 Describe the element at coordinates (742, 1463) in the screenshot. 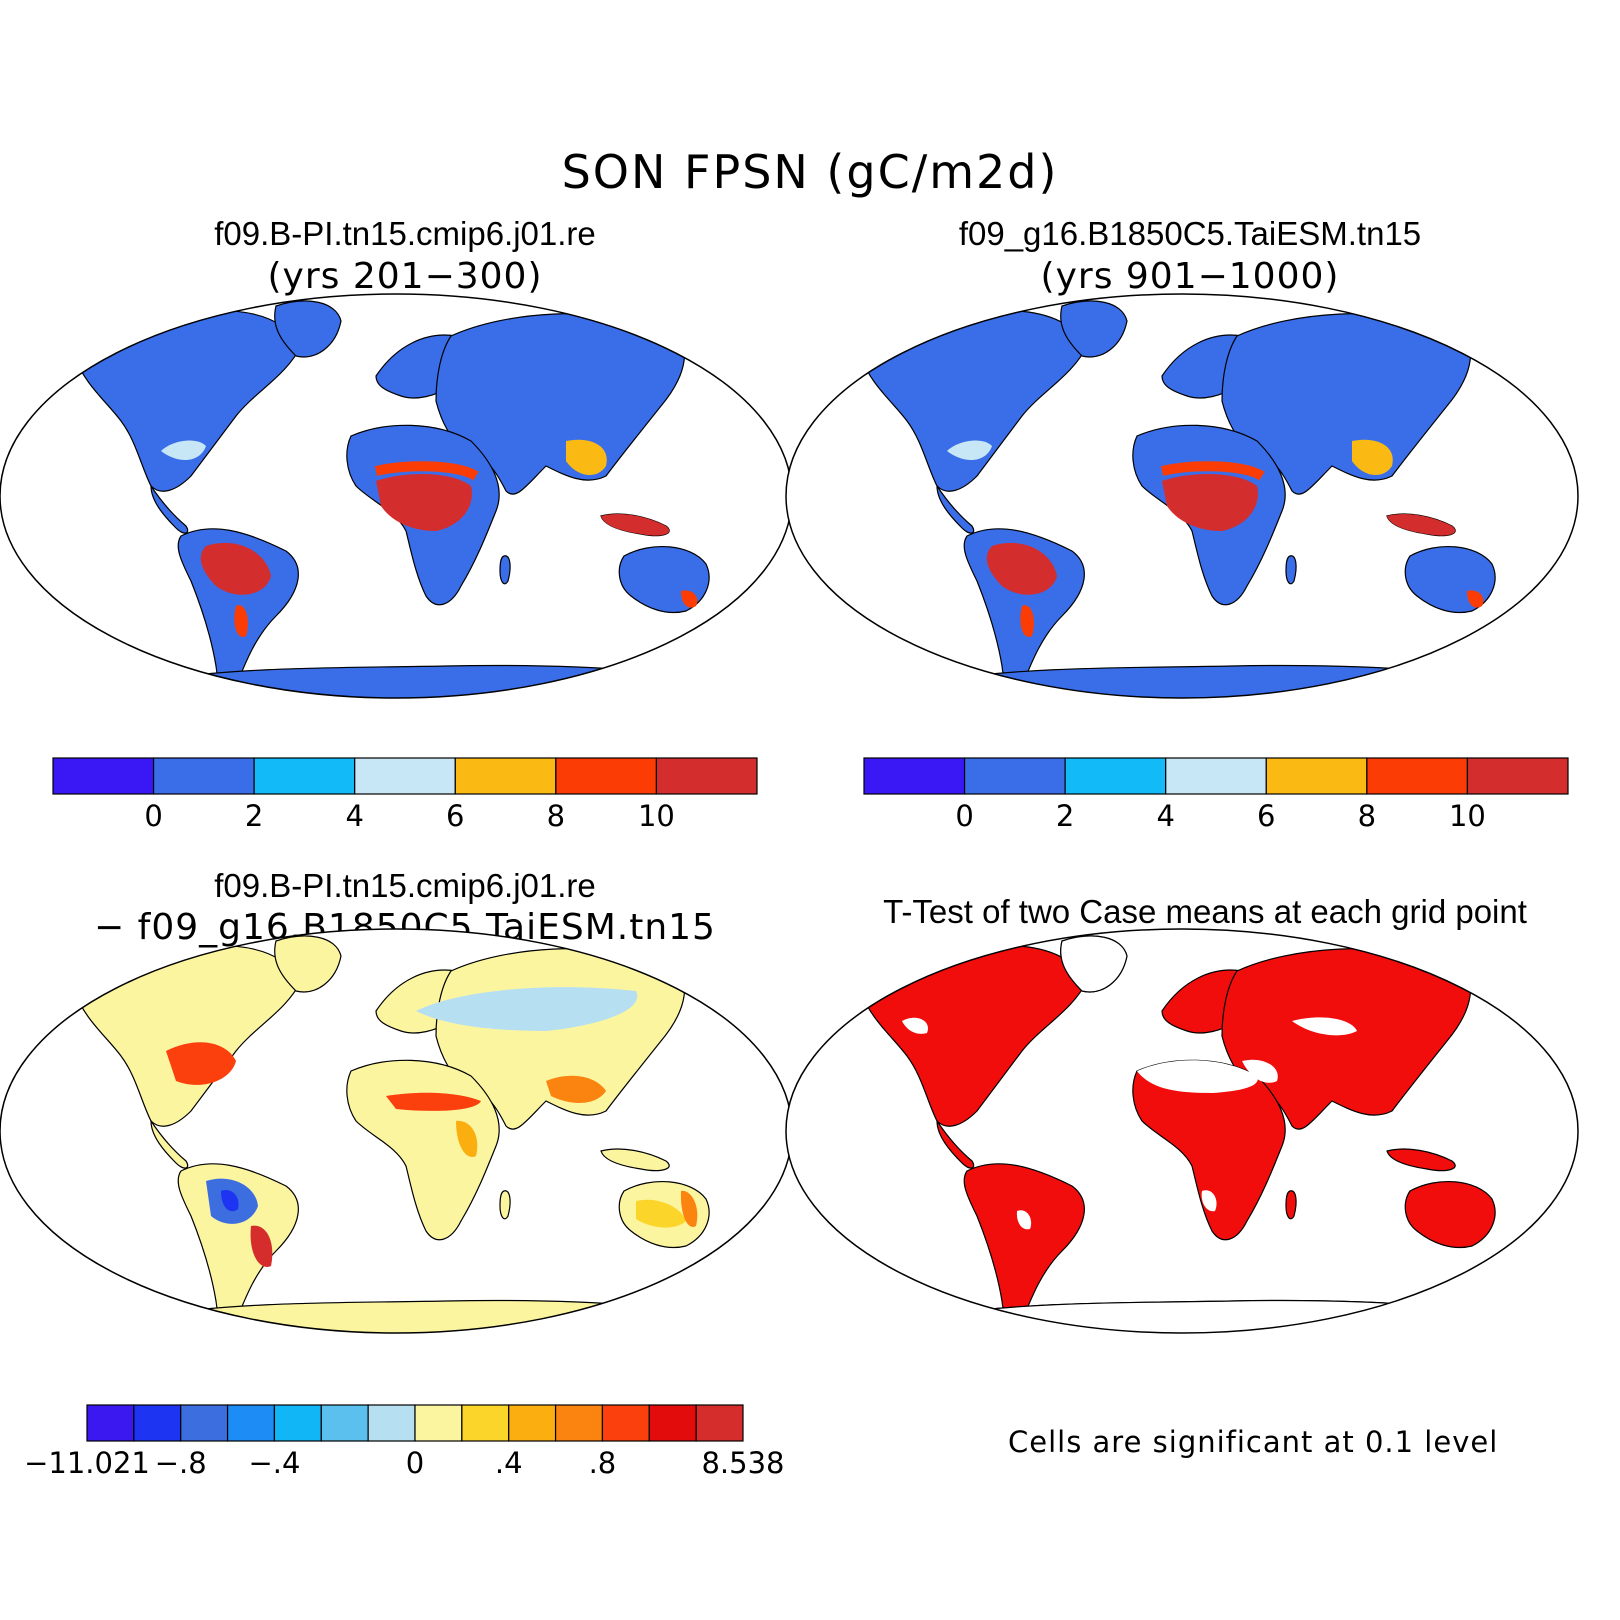

I see `colorbar-tick-label: 8.538` at that location.